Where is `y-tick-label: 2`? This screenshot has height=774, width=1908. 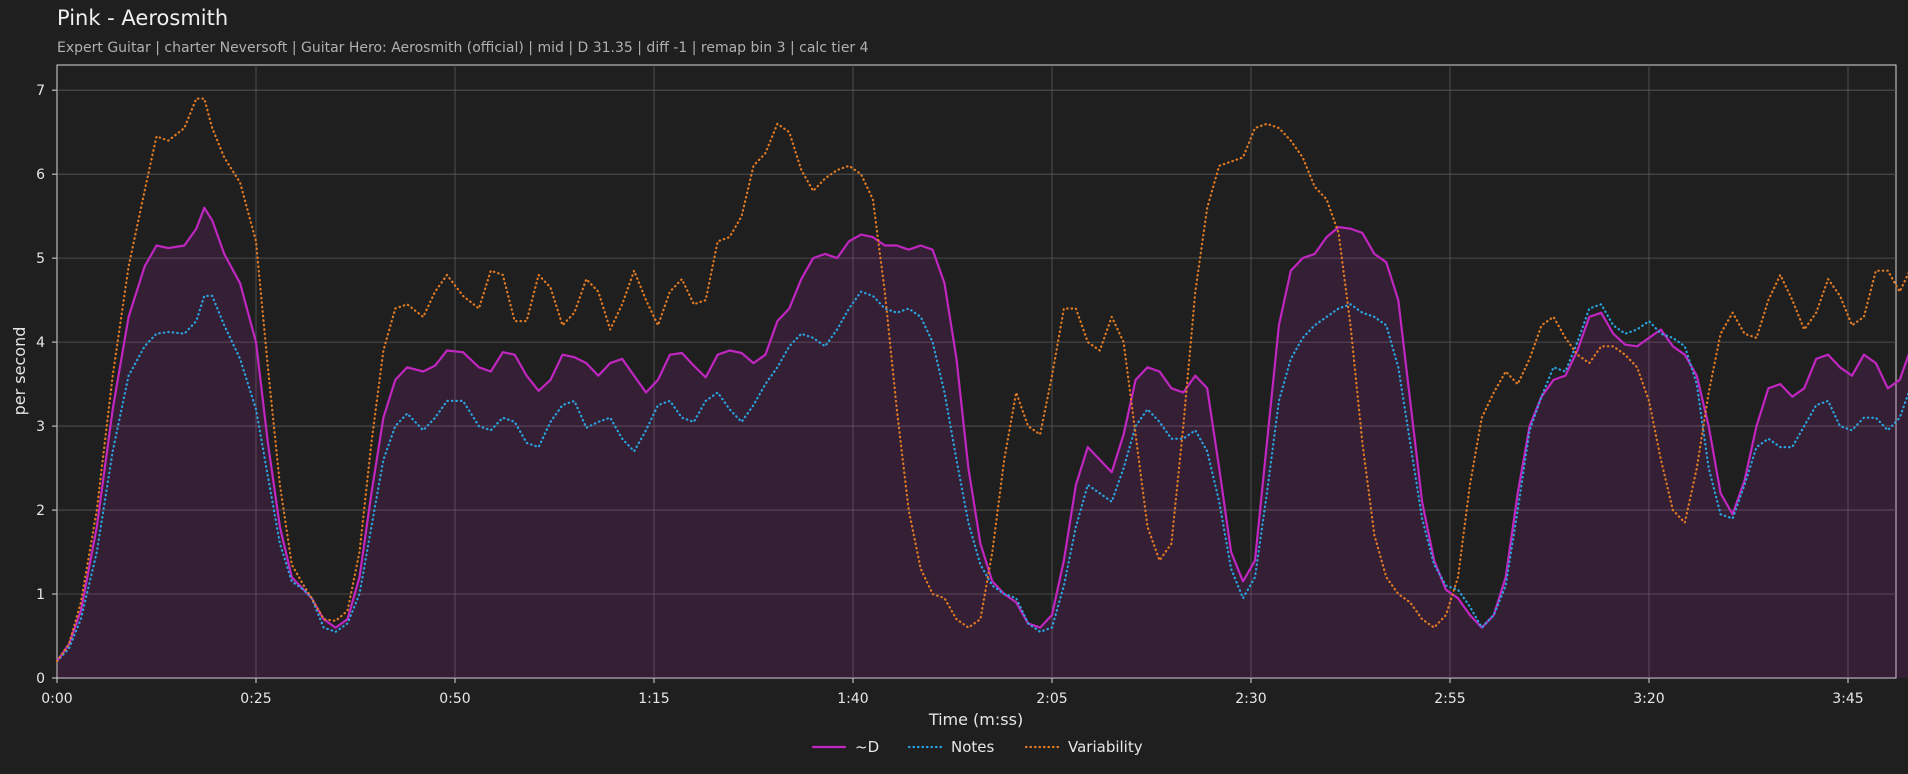 y-tick-label: 2 is located at coordinates (40, 511).